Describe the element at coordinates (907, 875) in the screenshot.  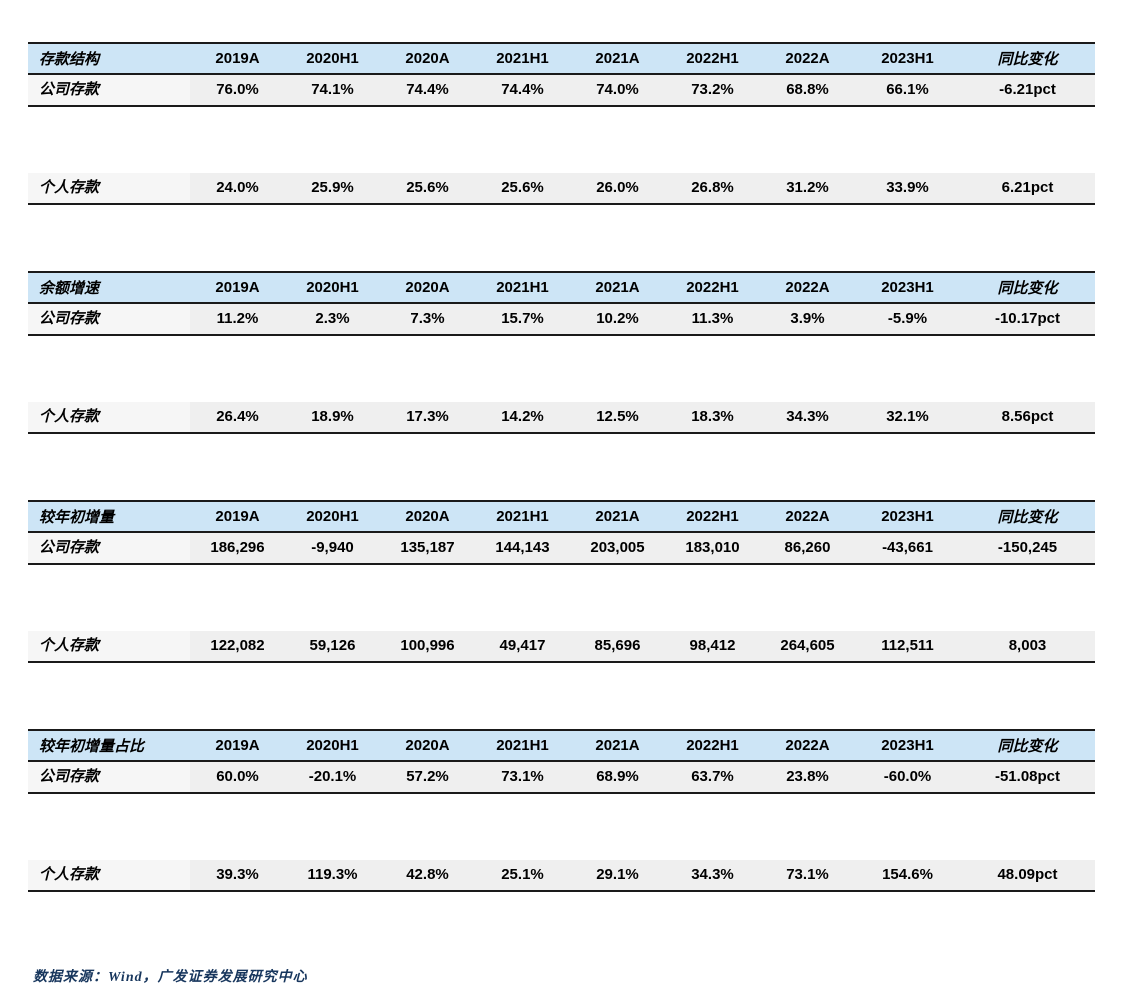
I see `table-cell: 154.6%` at that location.